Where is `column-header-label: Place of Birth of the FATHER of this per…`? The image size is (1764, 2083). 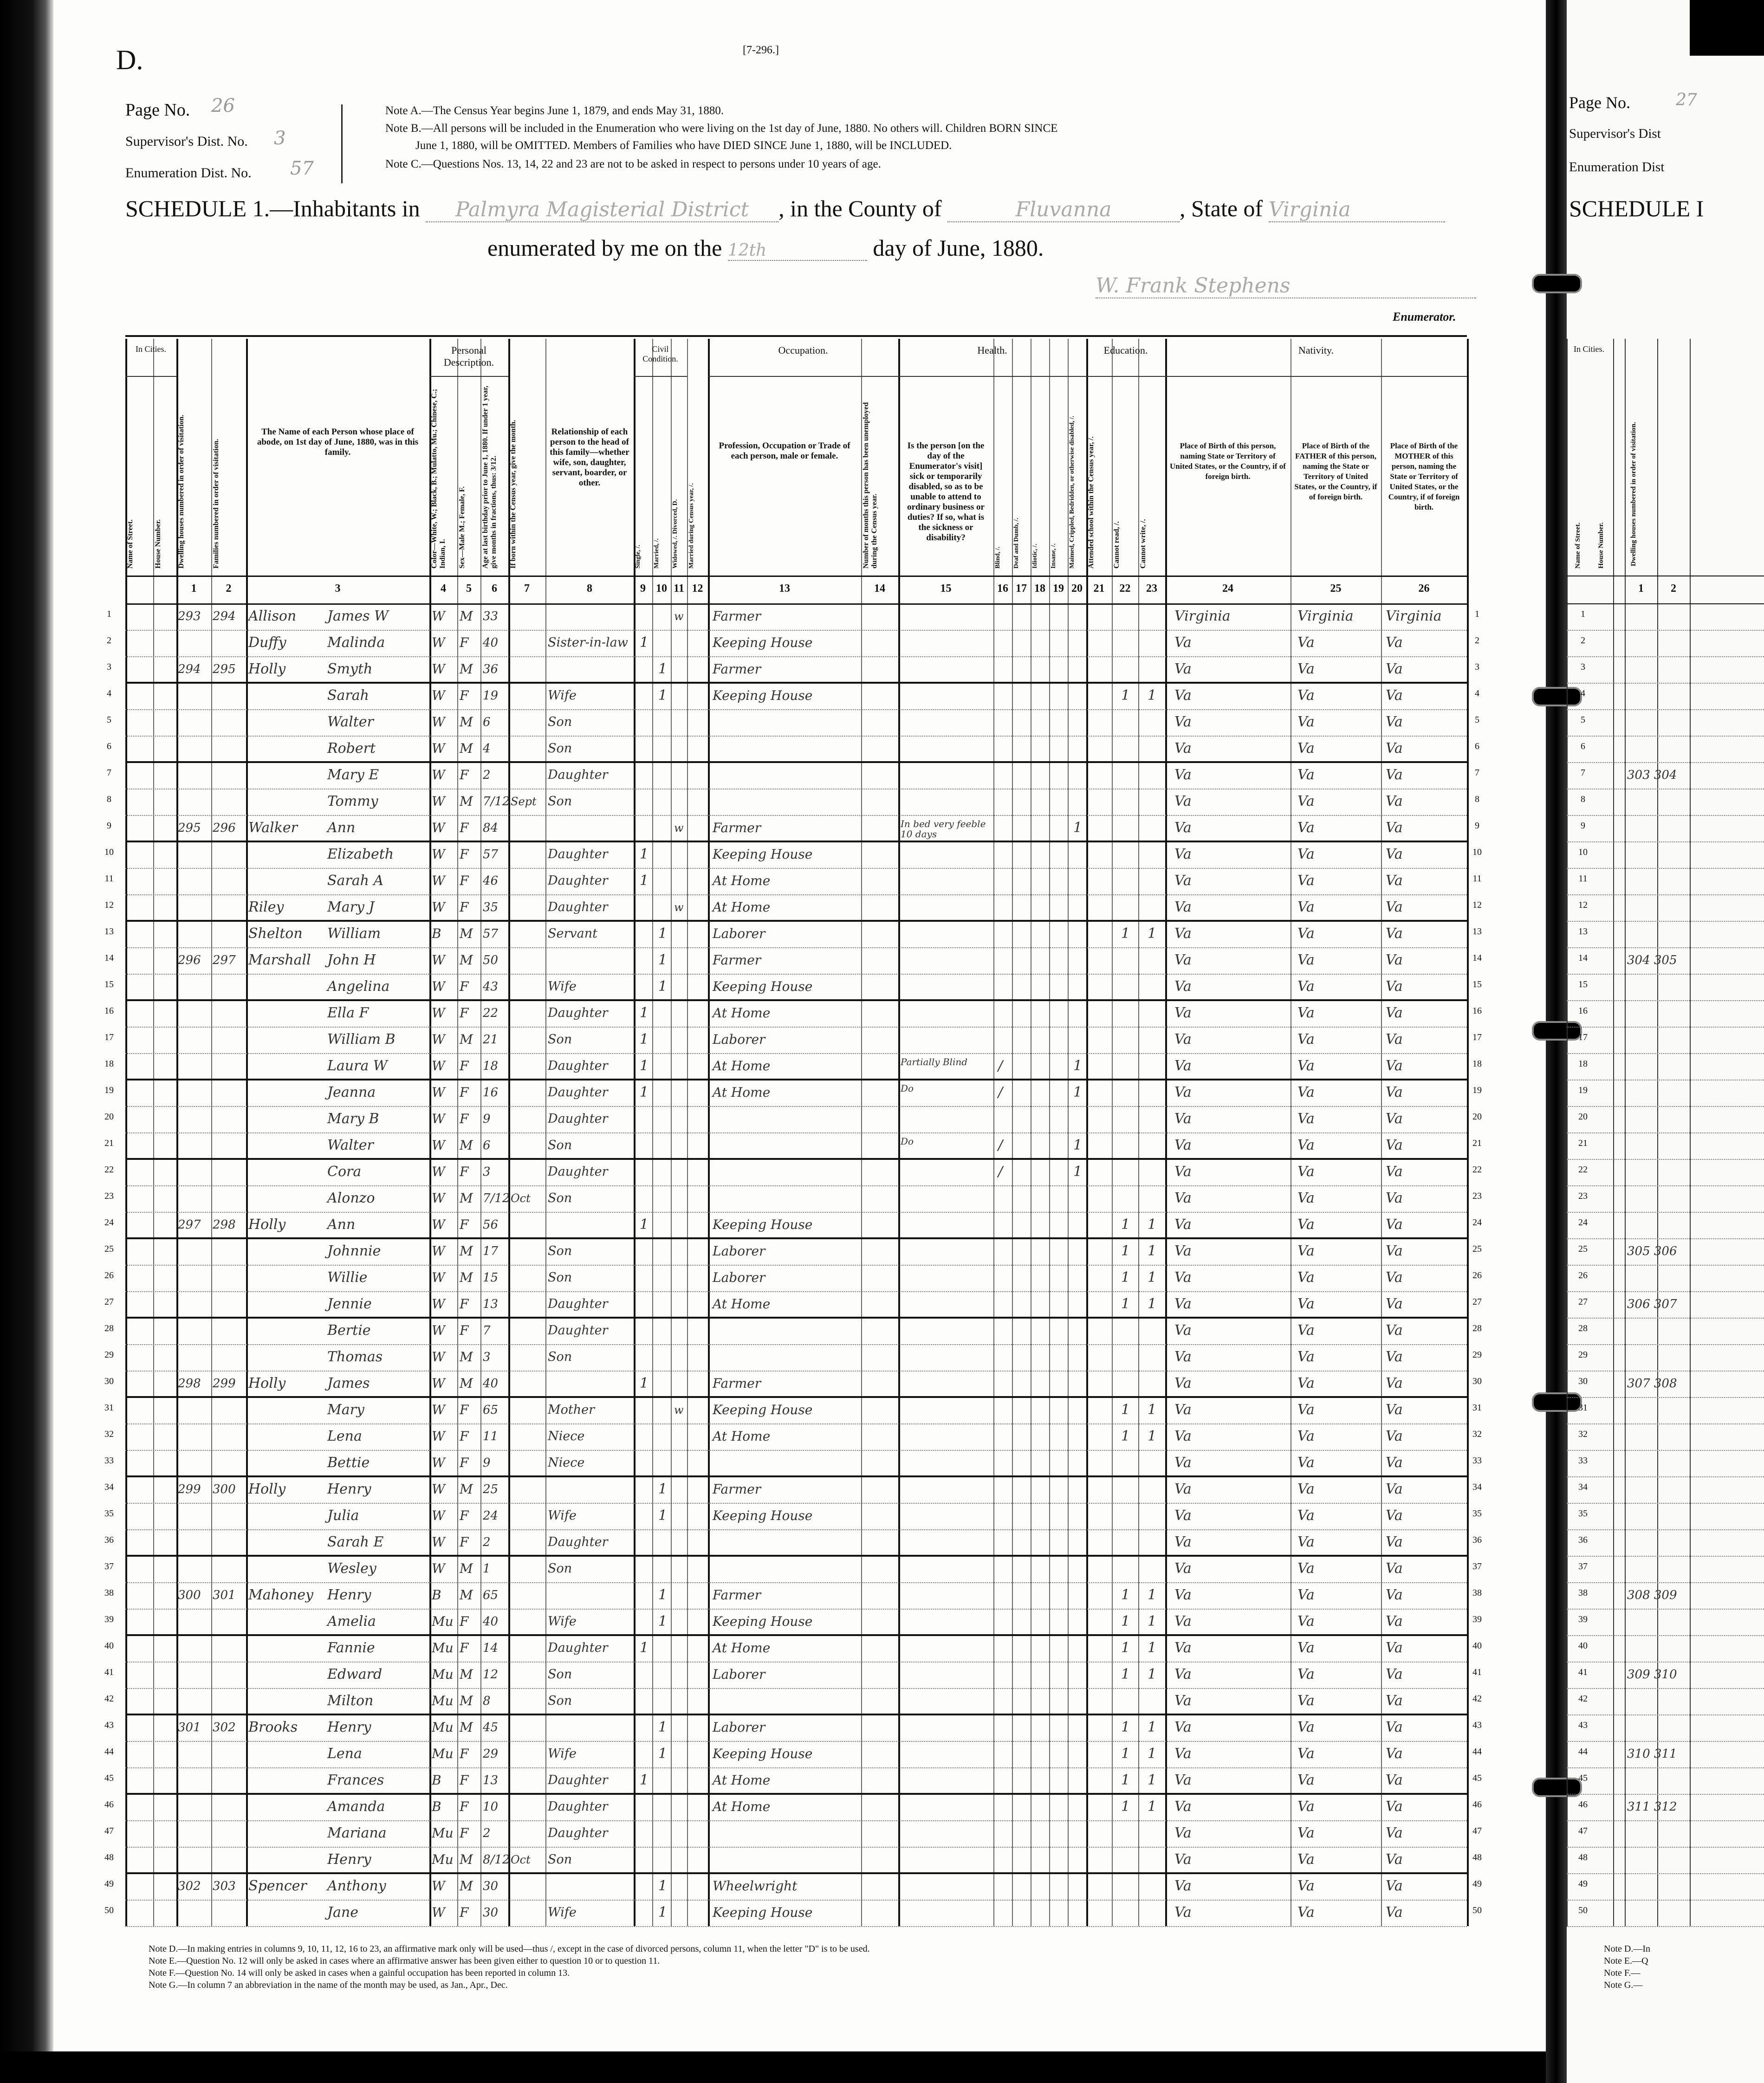
column-header-label: Place of Birth of the FATHER of this per… is located at coordinates (1335, 471).